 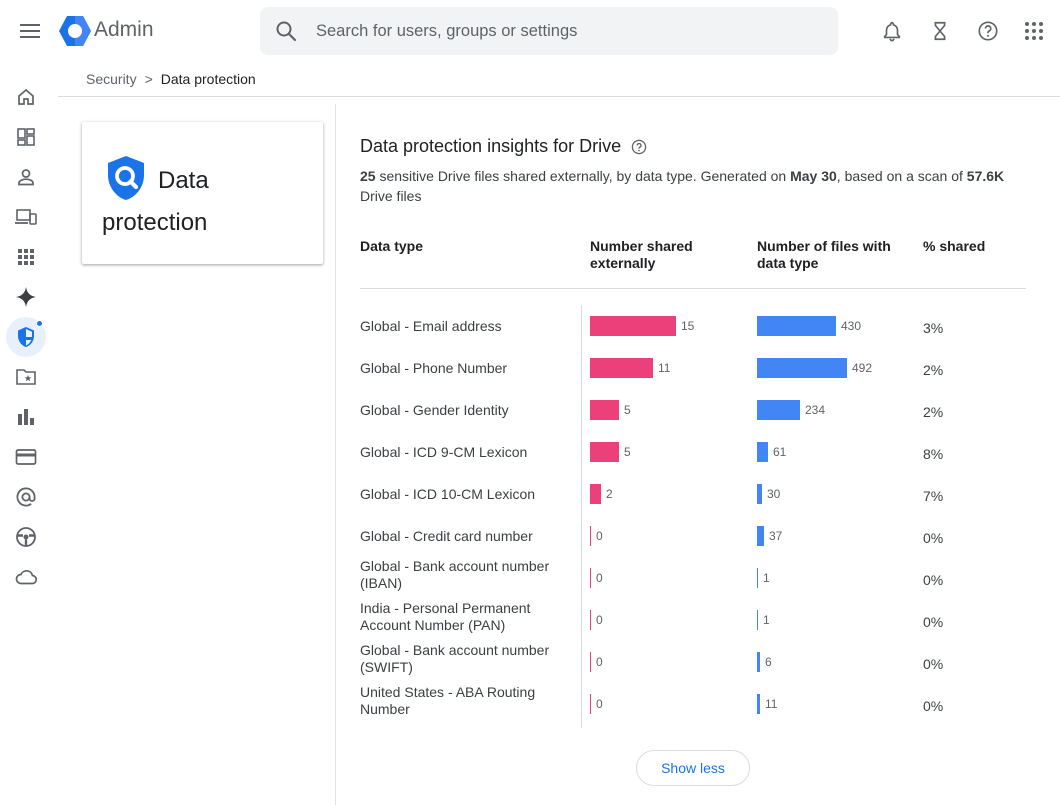 What do you see at coordinates (766, 578) in the screenshot?
I see `files-value-label: 1` at bounding box center [766, 578].